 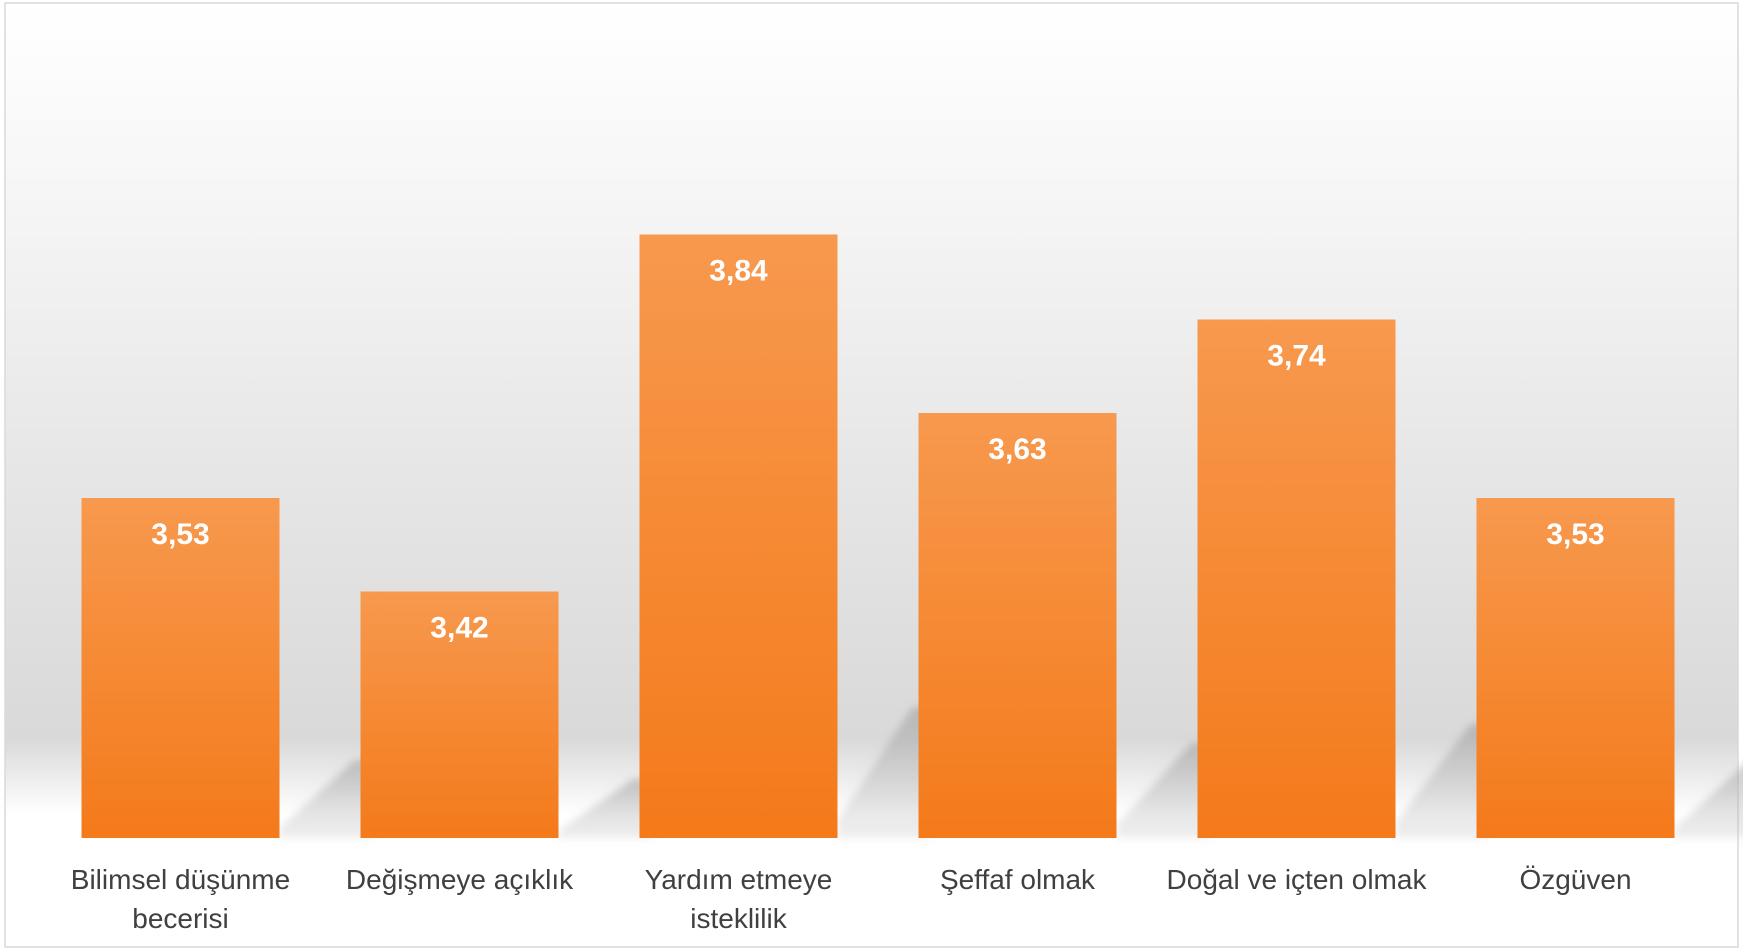 I want to click on category-label-line: Doğal ve içten olmak, so click(x=1297, y=879).